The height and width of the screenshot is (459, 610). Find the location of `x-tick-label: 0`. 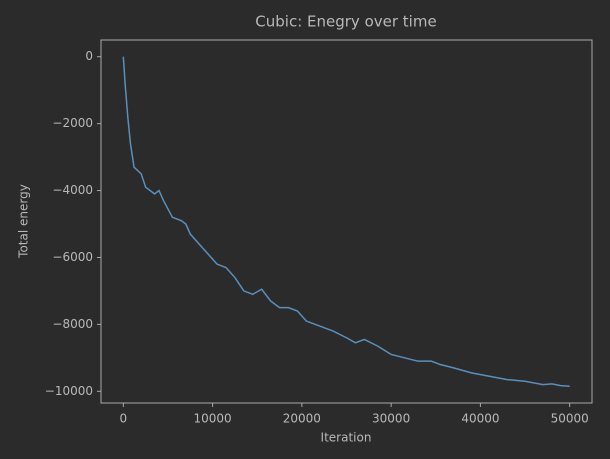

x-tick-label: 0 is located at coordinates (123, 419).